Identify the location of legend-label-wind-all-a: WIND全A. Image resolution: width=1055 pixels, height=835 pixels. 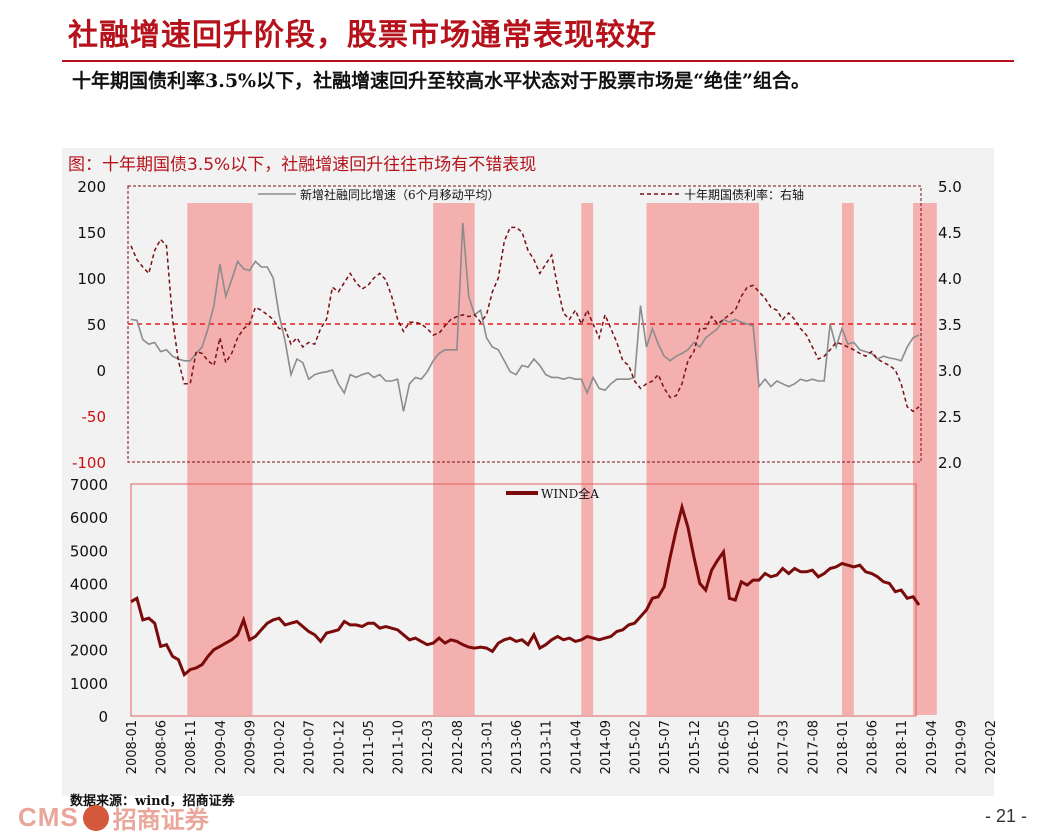
(570, 493).